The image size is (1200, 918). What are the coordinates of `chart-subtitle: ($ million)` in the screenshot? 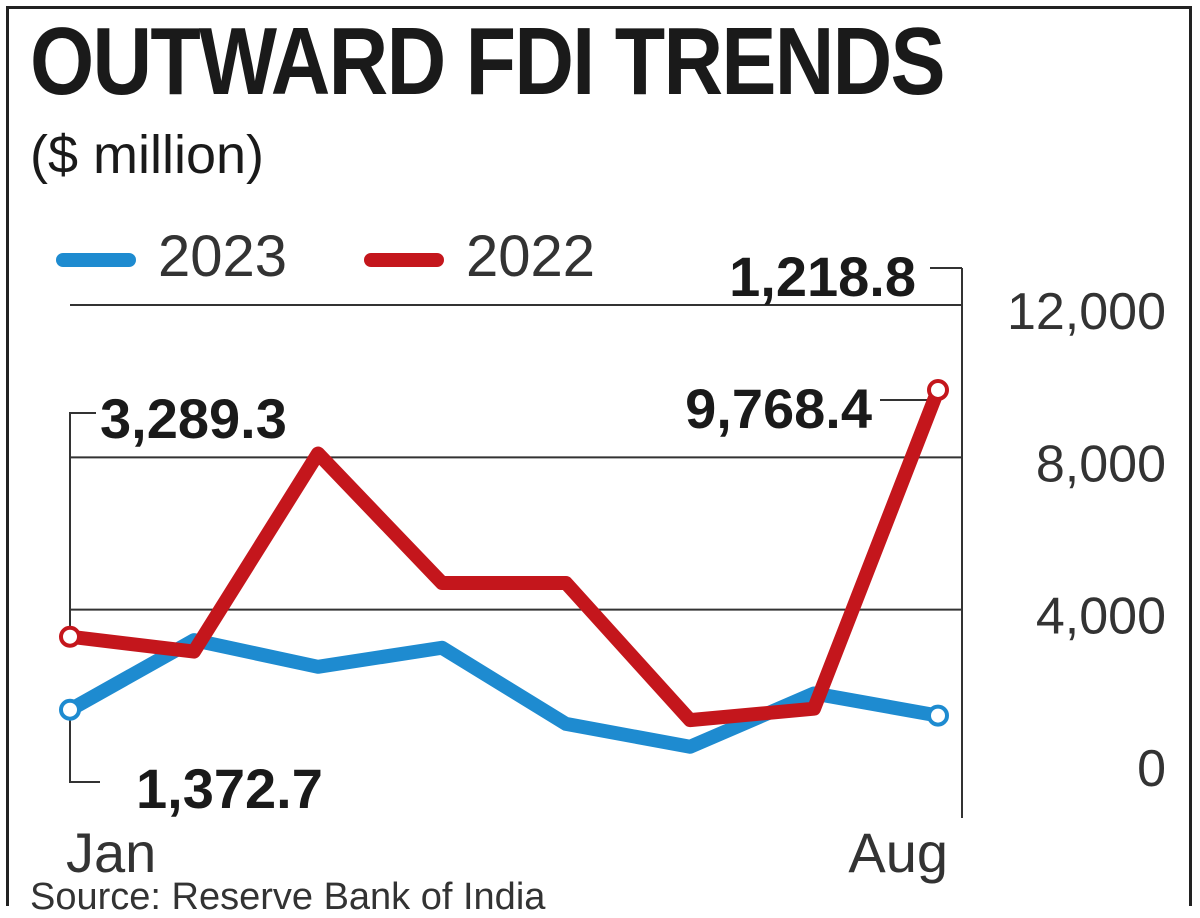 It's located at (147, 155).